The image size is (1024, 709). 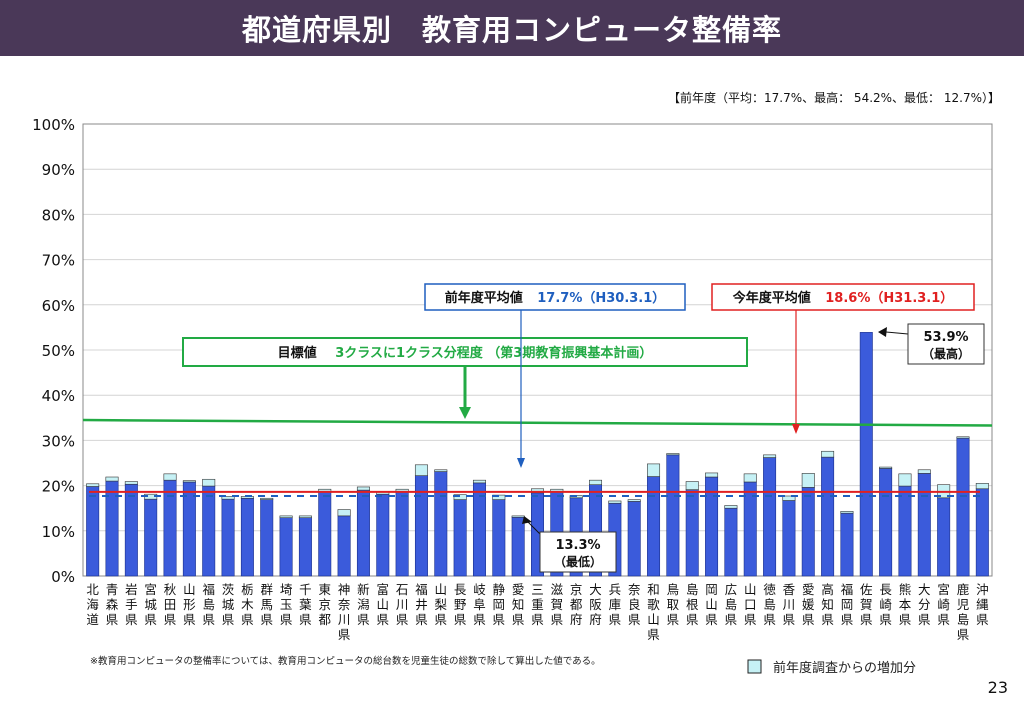 I want to click on max-callout: 53.9% （最高）, so click(x=931, y=344).